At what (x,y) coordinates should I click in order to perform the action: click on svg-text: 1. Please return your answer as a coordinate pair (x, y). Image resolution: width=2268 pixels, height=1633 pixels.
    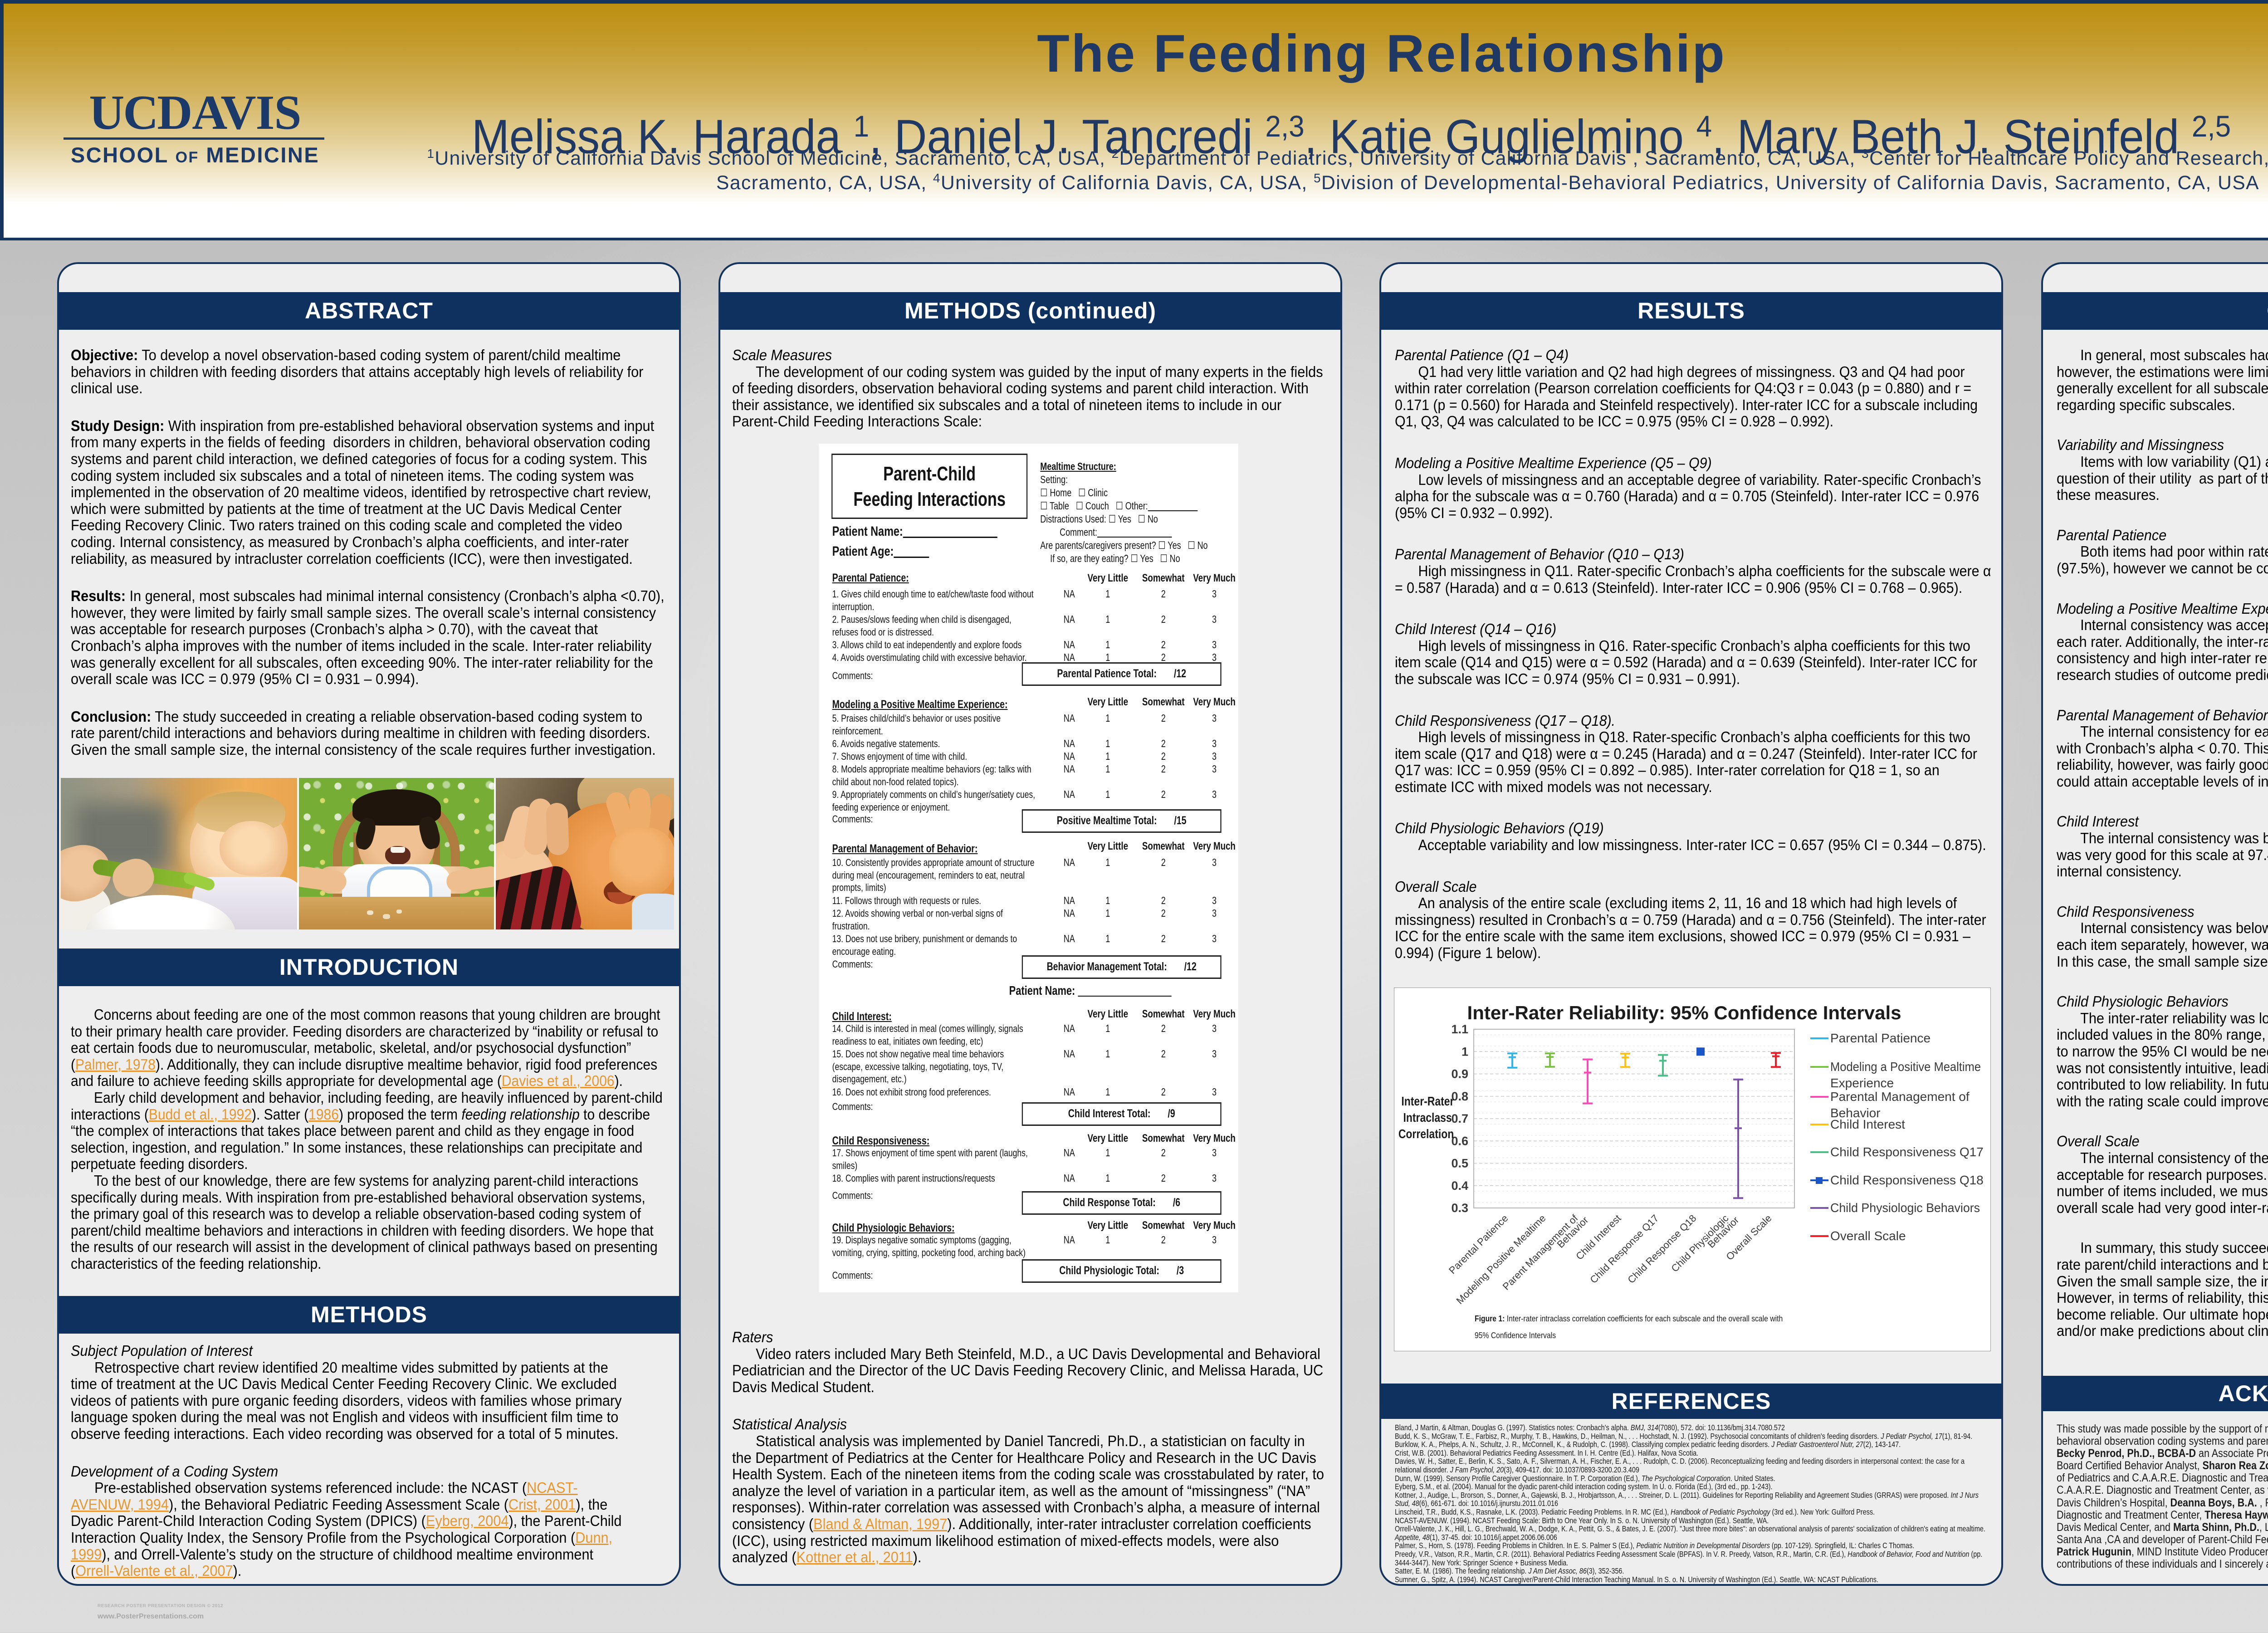
    Looking at the image, I should click on (1465, 1051).